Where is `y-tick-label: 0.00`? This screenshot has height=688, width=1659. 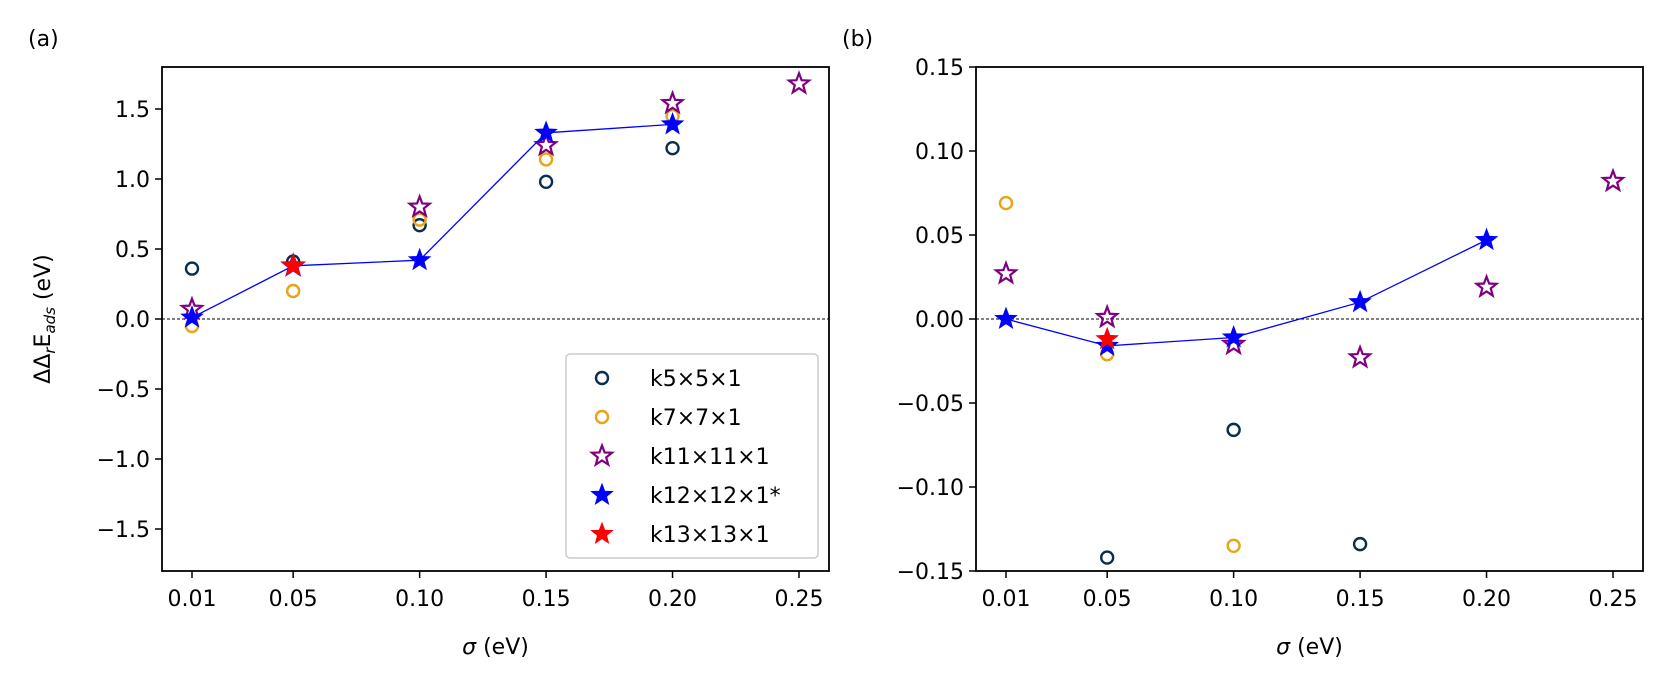
y-tick-label: 0.00 is located at coordinates (939, 320).